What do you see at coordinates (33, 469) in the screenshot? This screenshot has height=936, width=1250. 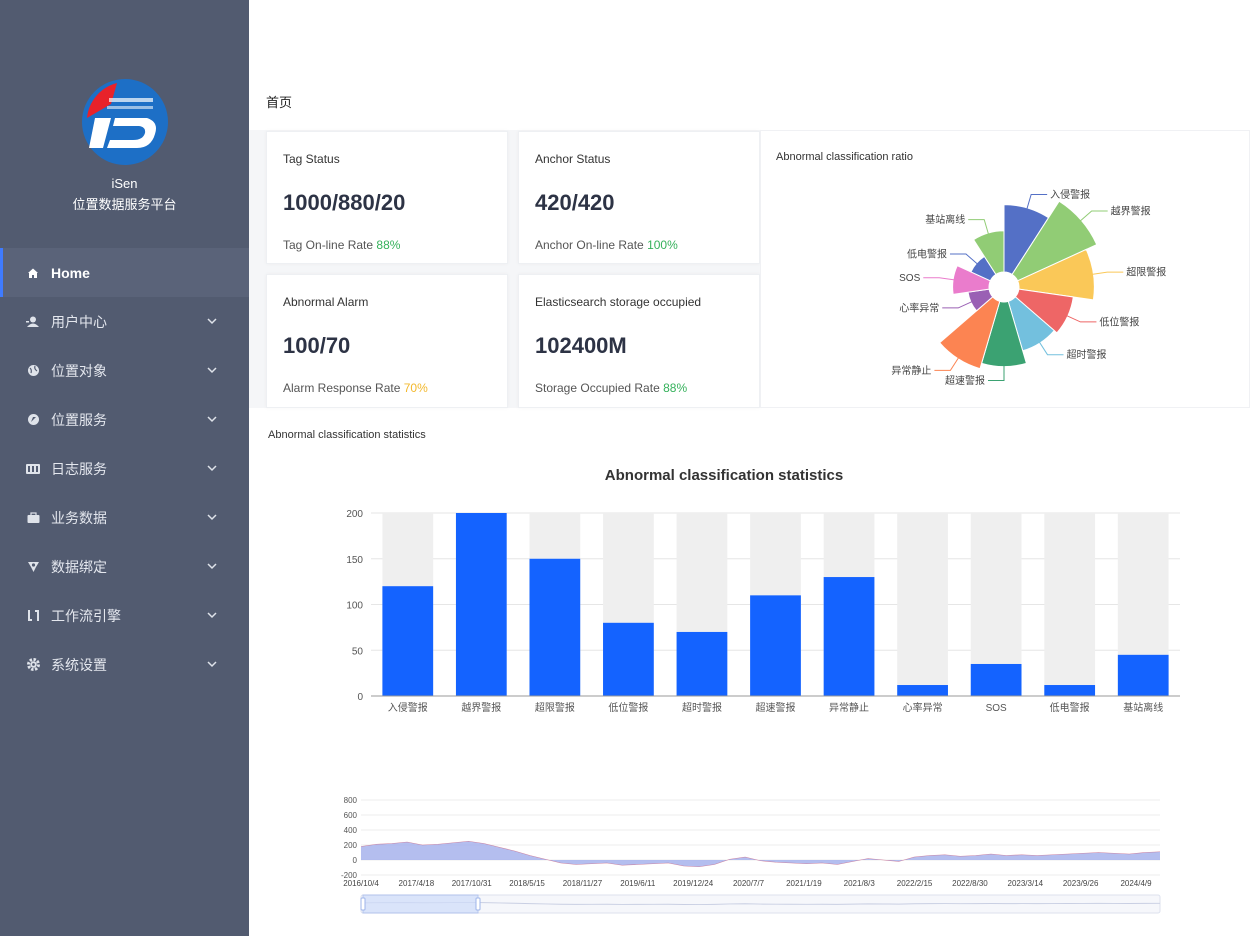 I see `log-icon` at bounding box center [33, 469].